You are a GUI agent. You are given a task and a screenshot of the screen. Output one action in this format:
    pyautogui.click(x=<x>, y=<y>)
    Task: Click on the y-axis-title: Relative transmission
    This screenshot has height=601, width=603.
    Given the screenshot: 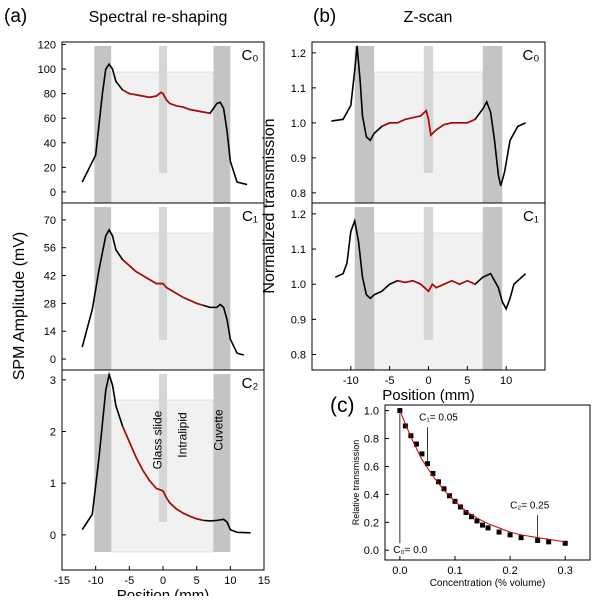 What is the action you would take?
    pyautogui.click(x=356, y=483)
    